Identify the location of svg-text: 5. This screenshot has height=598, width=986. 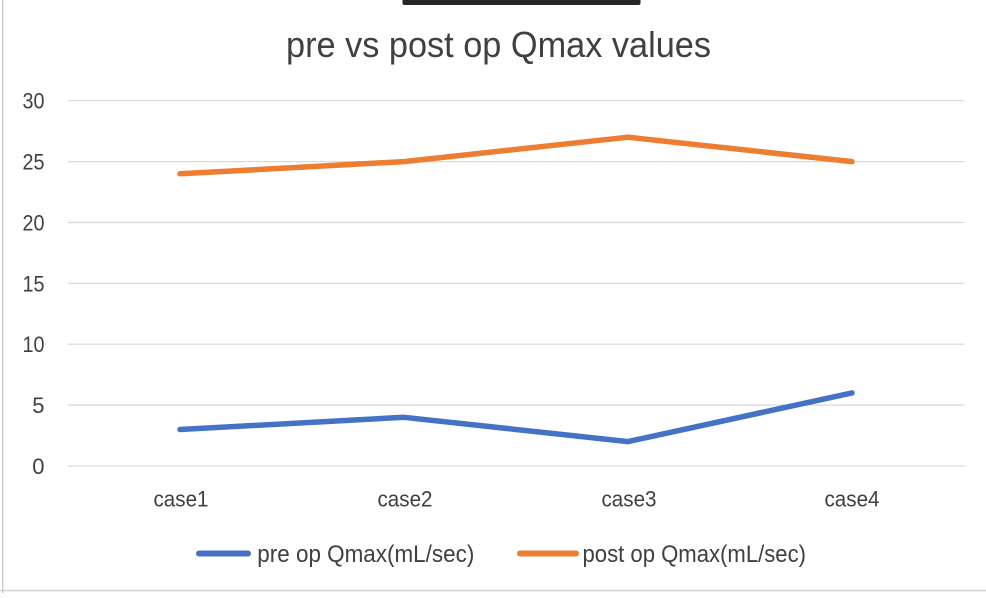
(38, 405).